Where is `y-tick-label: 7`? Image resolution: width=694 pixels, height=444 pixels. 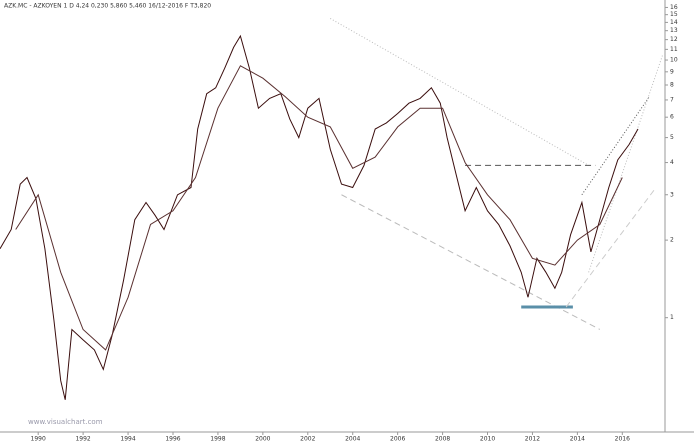
y-tick-label: 7 is located at coordinates (672, 99).